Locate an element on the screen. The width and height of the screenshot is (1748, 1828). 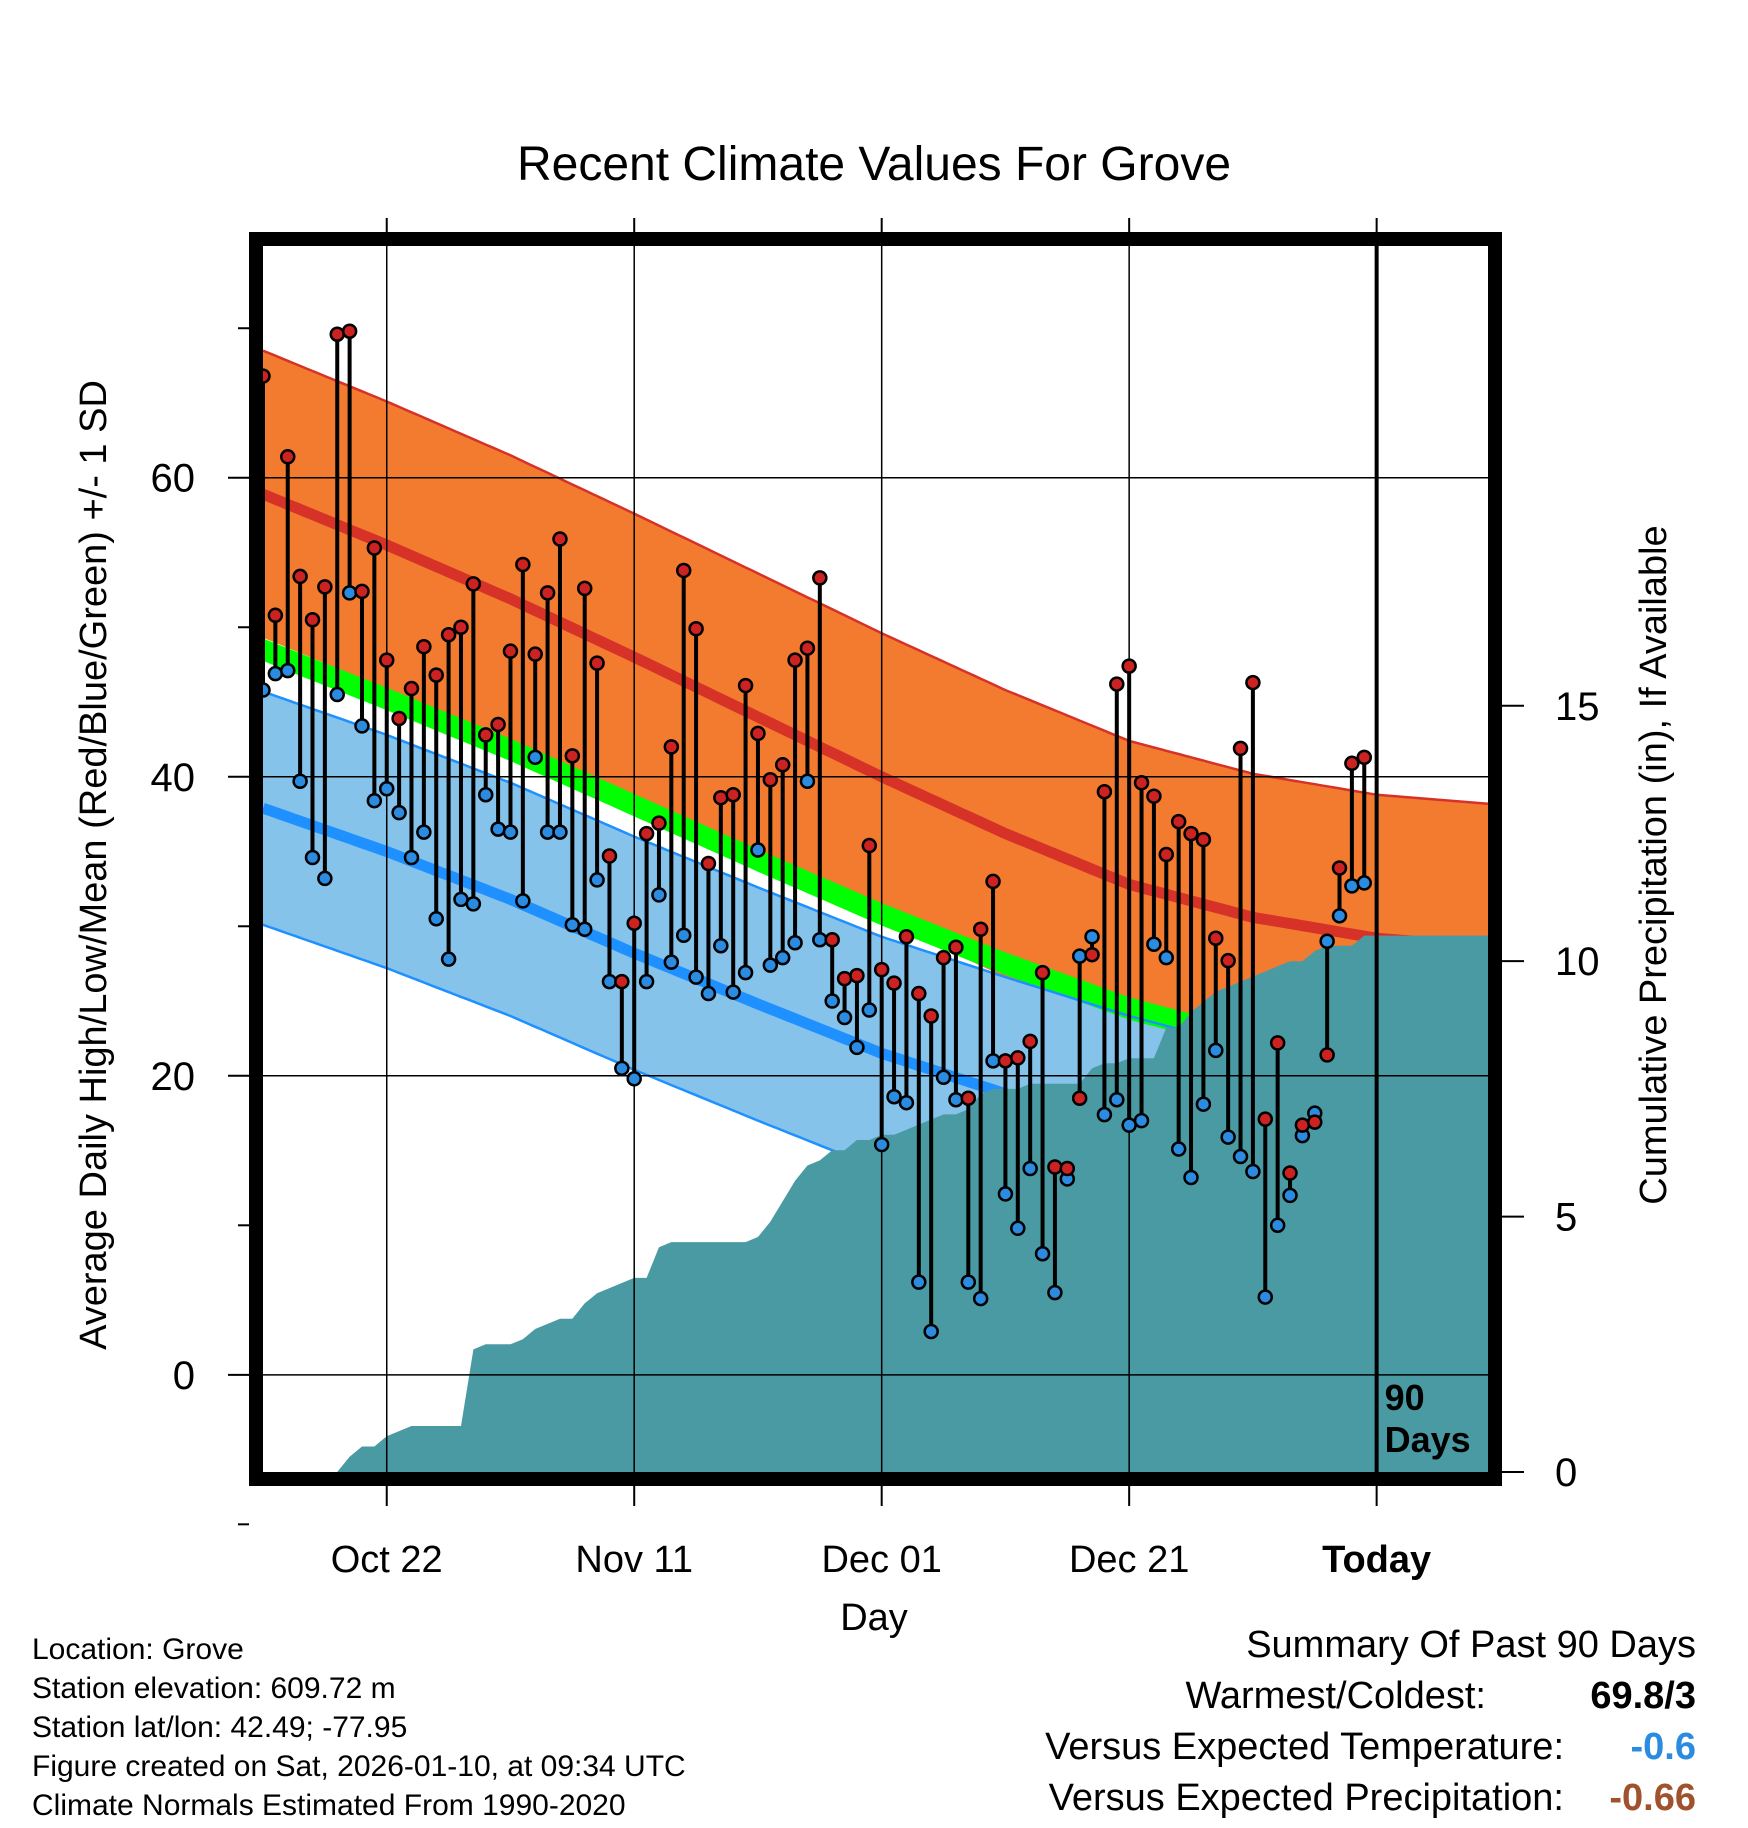
info-elevation: Station elevation: 609.72 m is located at coordinates (214, 1688).